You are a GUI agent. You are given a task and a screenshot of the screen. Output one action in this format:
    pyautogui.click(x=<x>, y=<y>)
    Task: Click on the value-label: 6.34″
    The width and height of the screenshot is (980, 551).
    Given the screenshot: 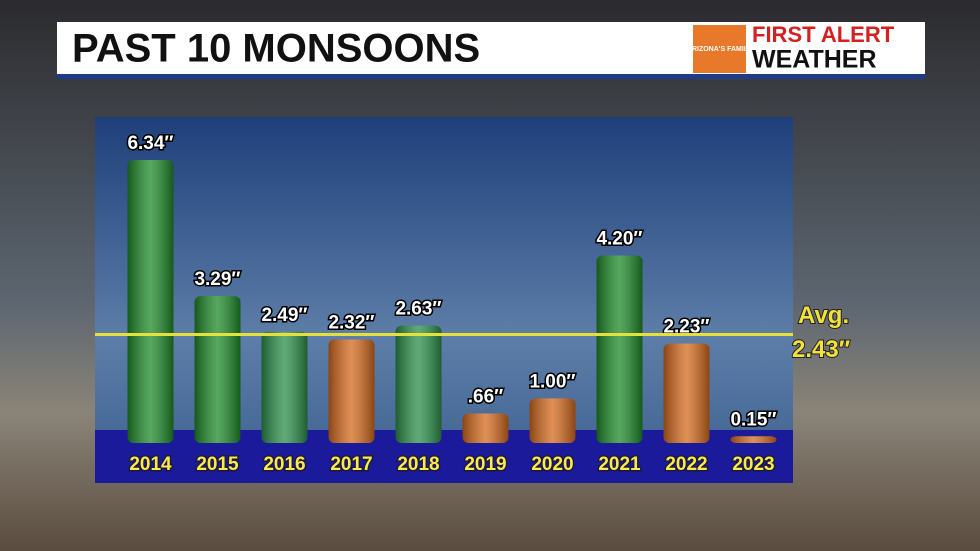 What is the action you would take?
    pyautogui.click(x=150, y=143)
    